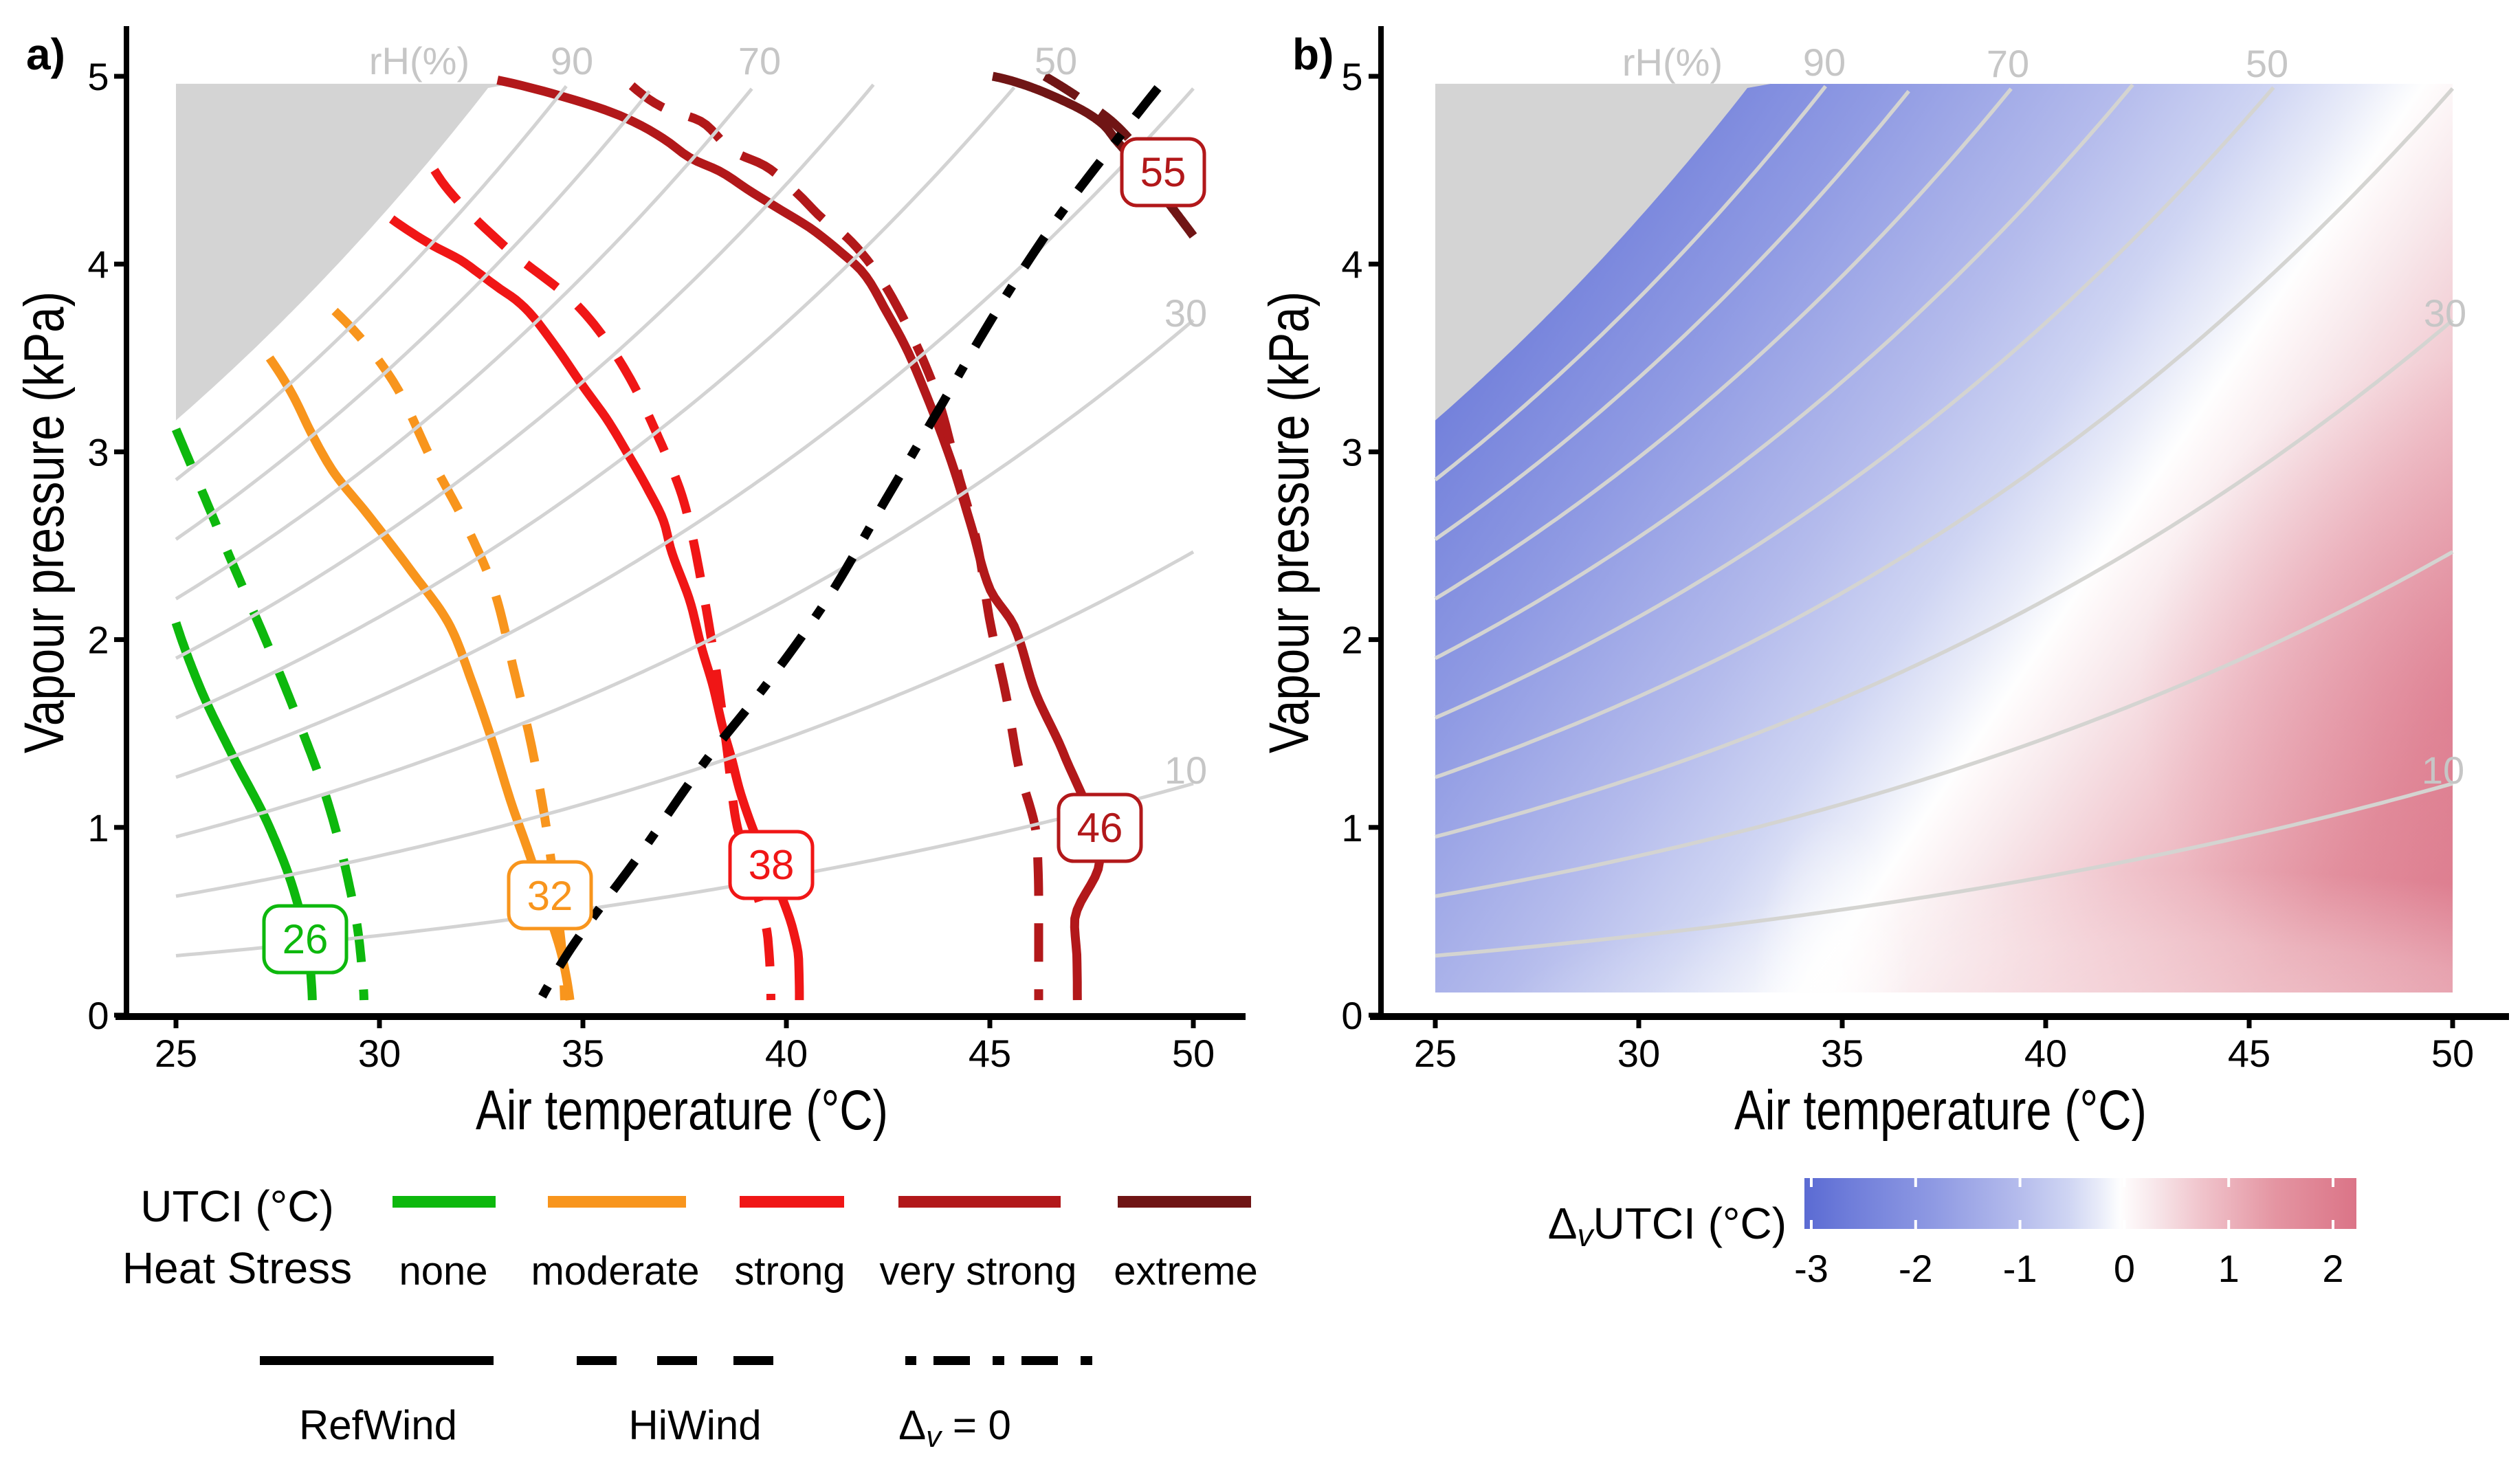 This screenshot has width=2520, height=1464. I want to click on svg-text: RefWind, so click(378, 1425).